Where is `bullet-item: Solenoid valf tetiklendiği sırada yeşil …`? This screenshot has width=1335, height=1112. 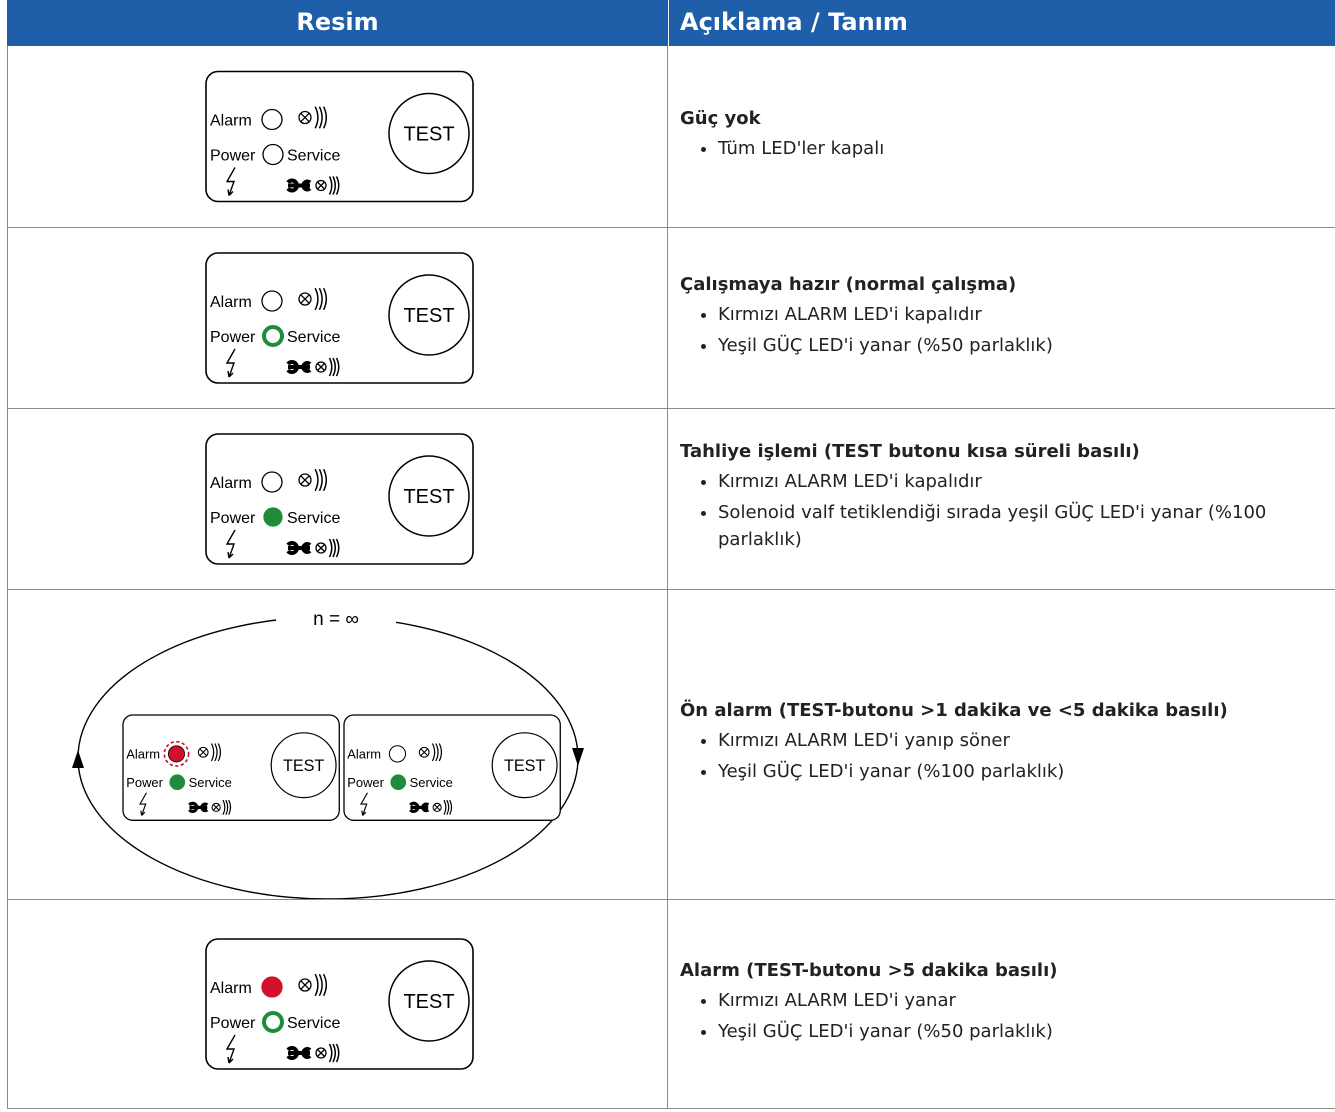
bullet-item: Solenoid valf tetiklendiği sırada yeşil … is located at coordinates (1023, 526).